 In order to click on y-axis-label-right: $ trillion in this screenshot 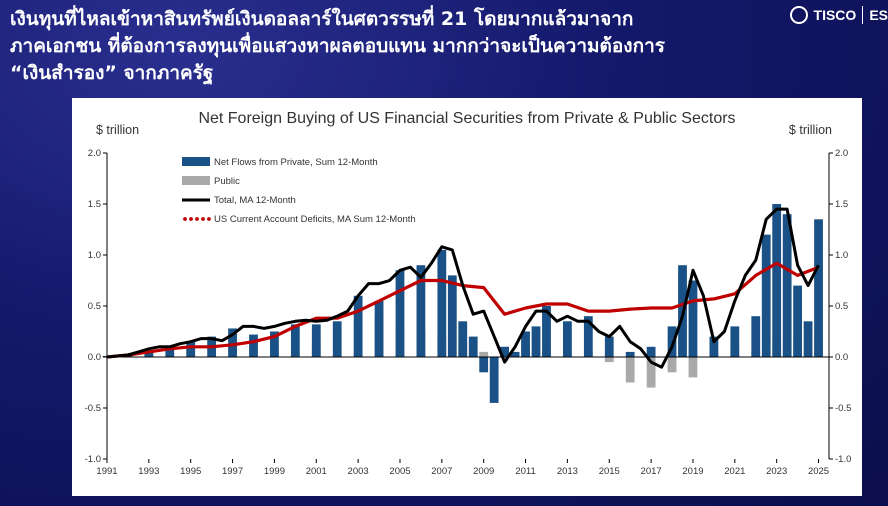, I will do `click(810, 130)`.